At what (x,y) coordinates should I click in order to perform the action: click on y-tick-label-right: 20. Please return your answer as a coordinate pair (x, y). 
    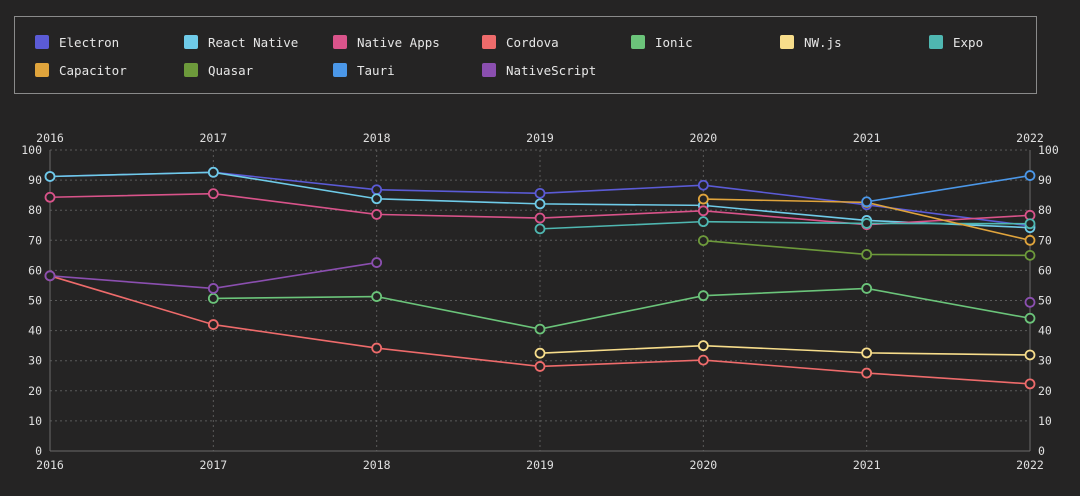
    Looking at the image, I should click on (1045, 391).